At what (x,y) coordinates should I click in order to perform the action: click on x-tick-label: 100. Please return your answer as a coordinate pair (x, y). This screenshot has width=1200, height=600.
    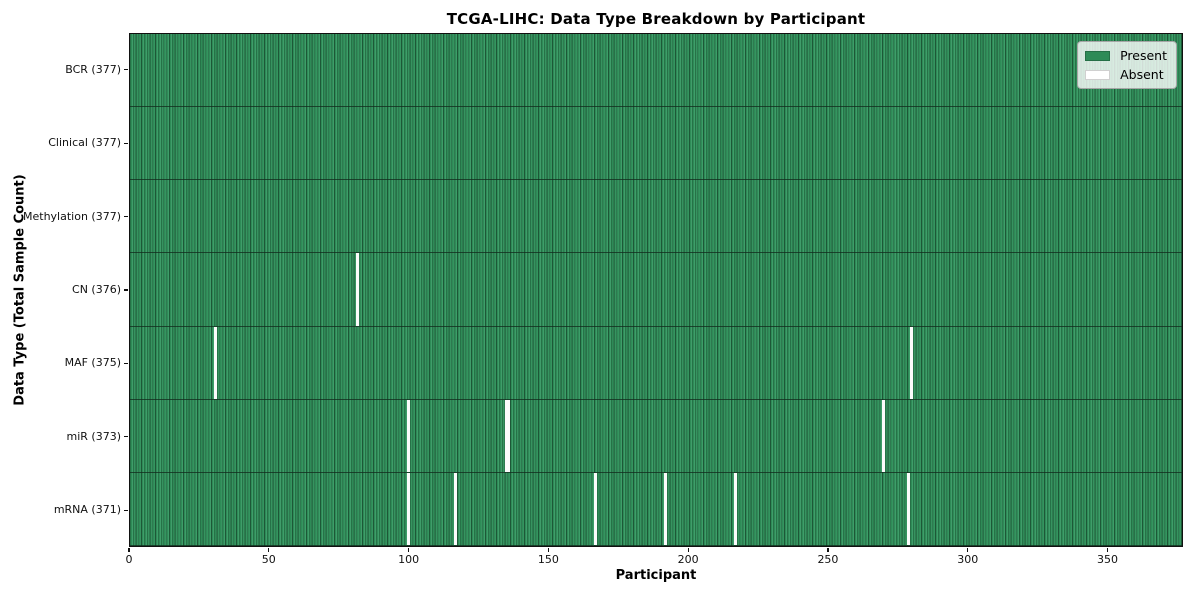
    Looking at the image, I should click on (409, 559).